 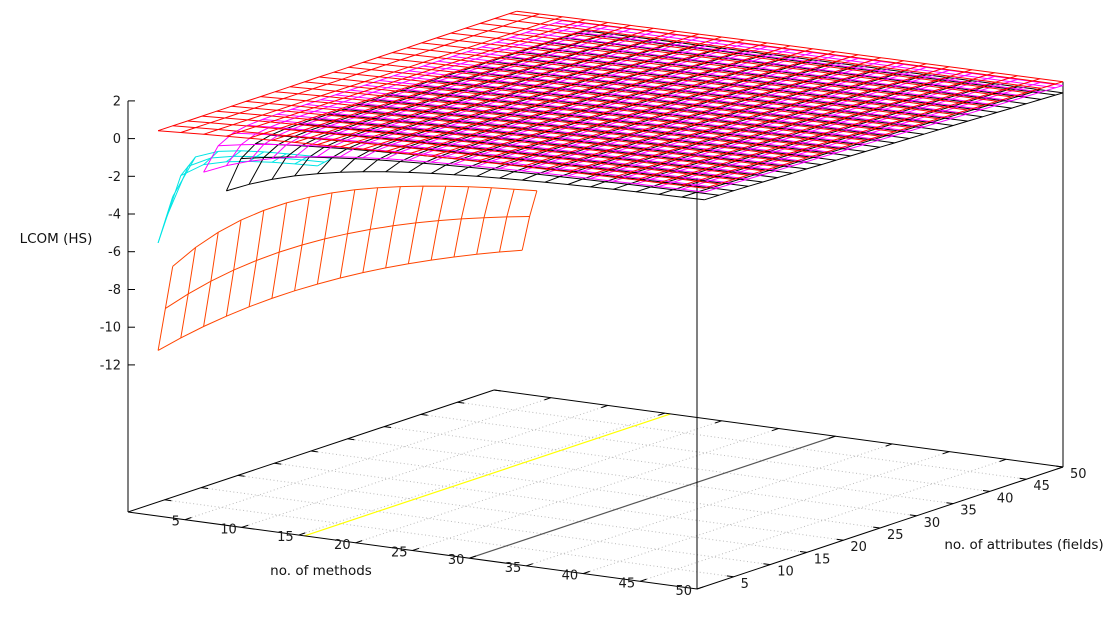 What do you see at coordinates (570, 576) in the screenshot?
I see `x-tick-label: 40` at bounding box center [570, 576].